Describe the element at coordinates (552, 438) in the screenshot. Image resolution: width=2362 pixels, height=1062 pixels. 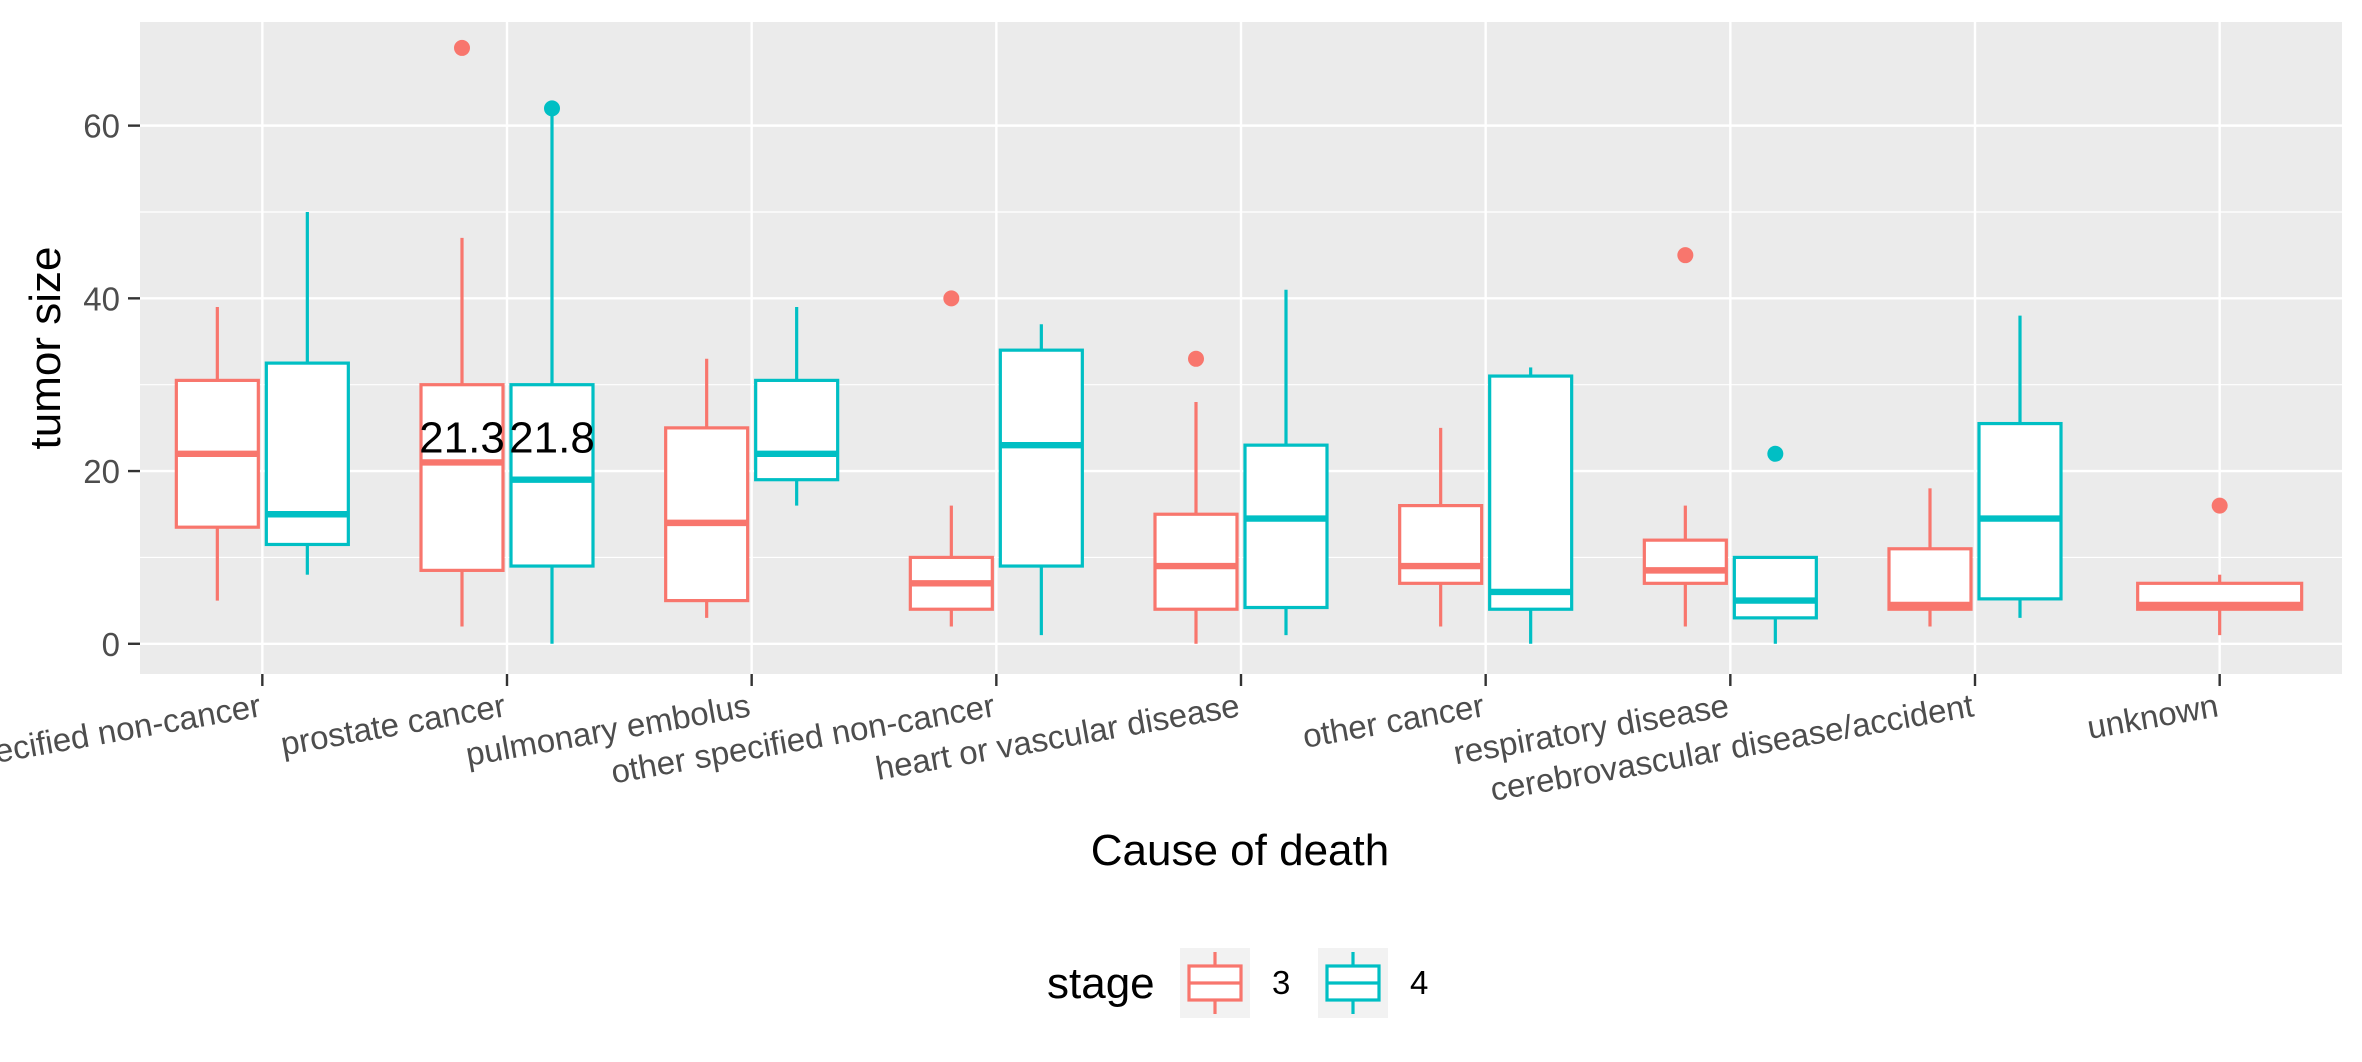
I see `annotation-label: 21.8` at that location.